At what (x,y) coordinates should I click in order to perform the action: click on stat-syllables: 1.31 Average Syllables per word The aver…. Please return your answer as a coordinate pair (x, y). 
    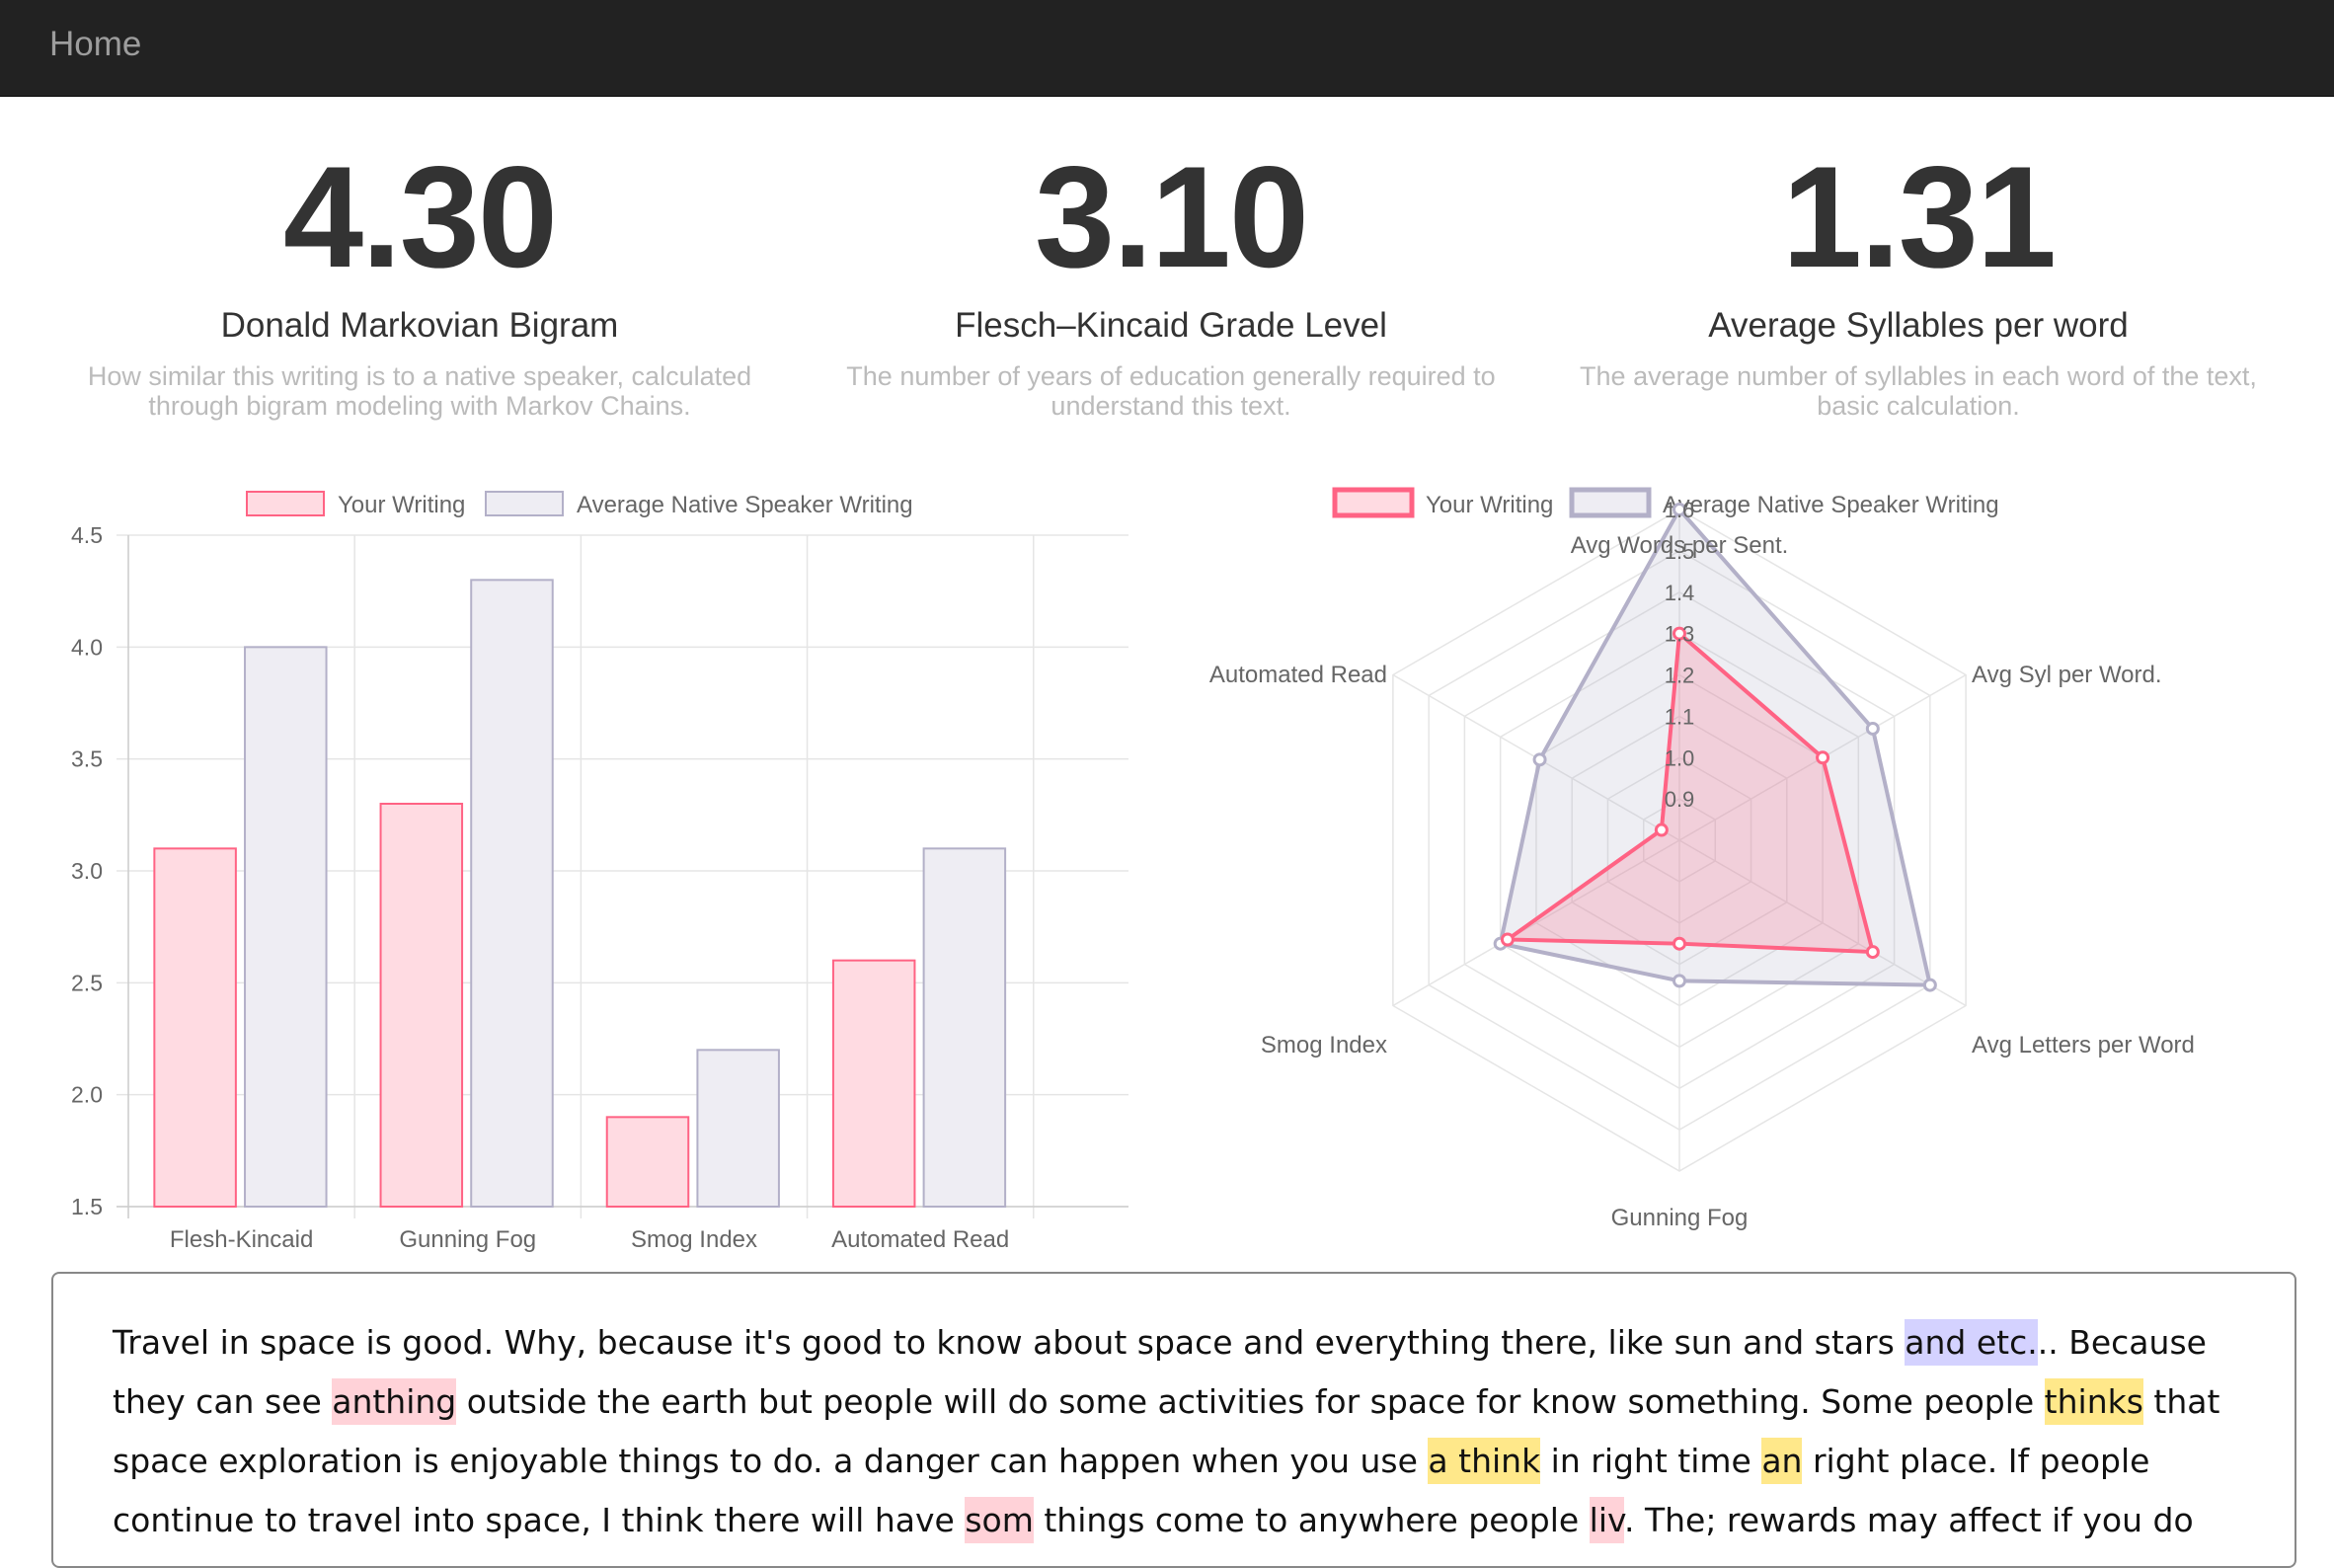
    Looking at the image, I should click on (1918, 279).